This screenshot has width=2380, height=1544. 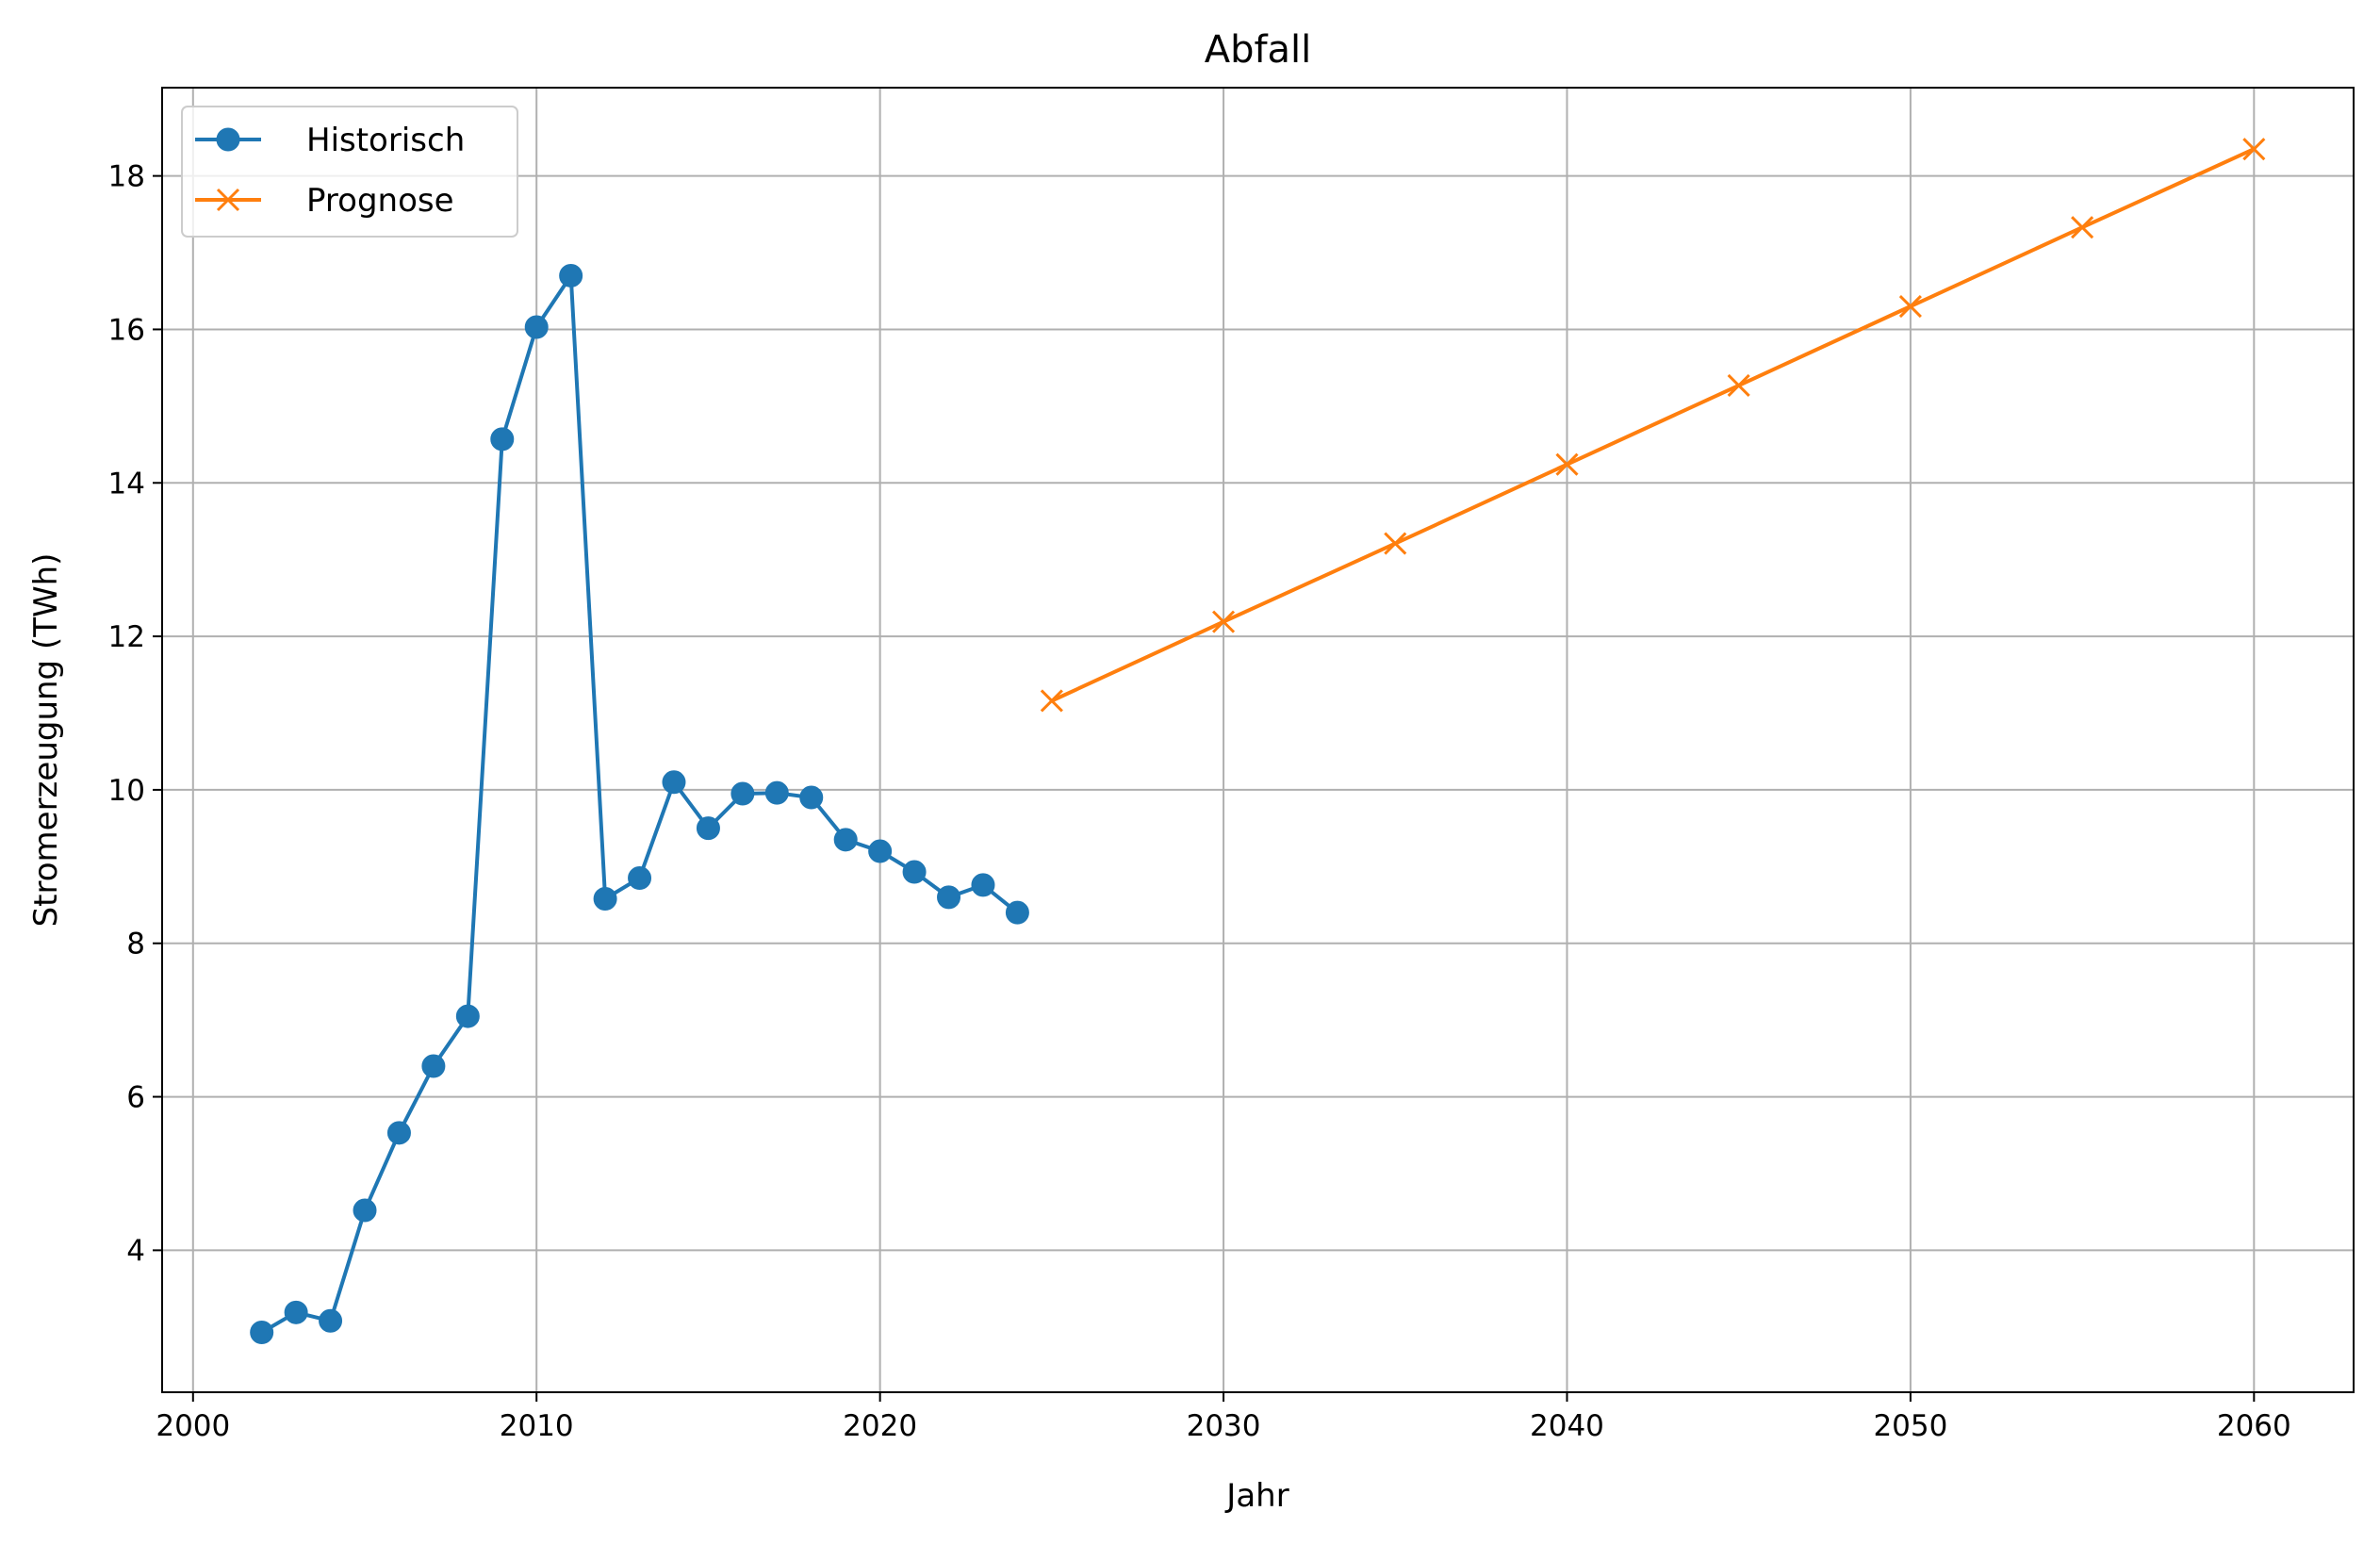 What do you see at coordinates (880, 1426) in the screenshot?
I see `x-tick-label: 2020` at bounding box center [880, 1426].